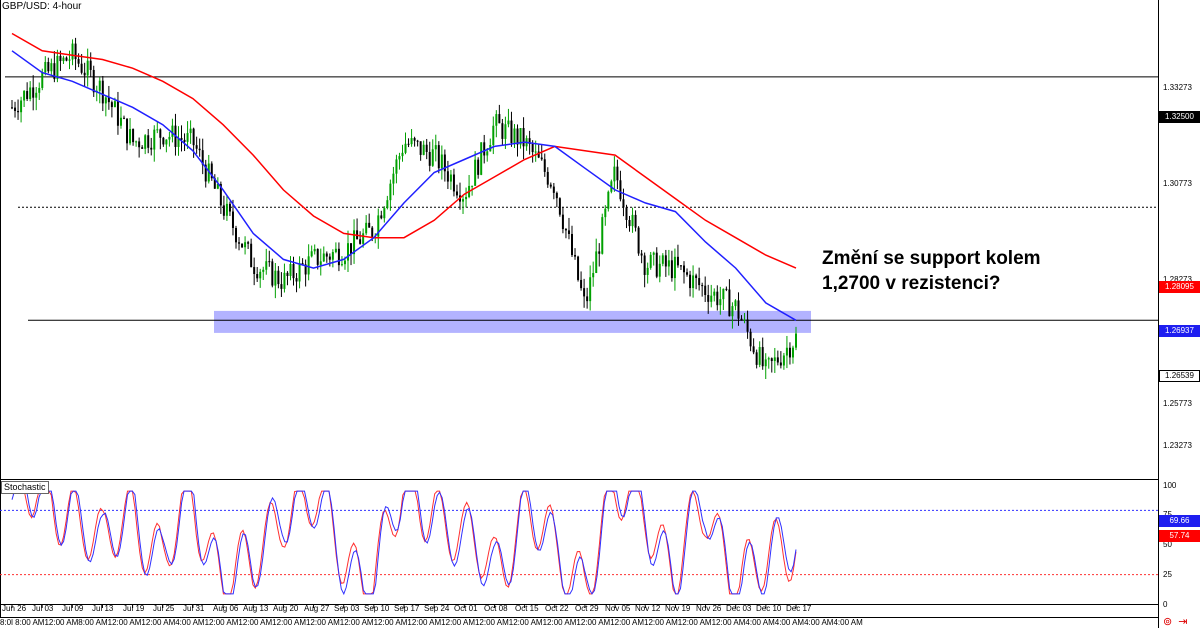  I want to click on date-tick-label: Sep 03, so click(347, 608).